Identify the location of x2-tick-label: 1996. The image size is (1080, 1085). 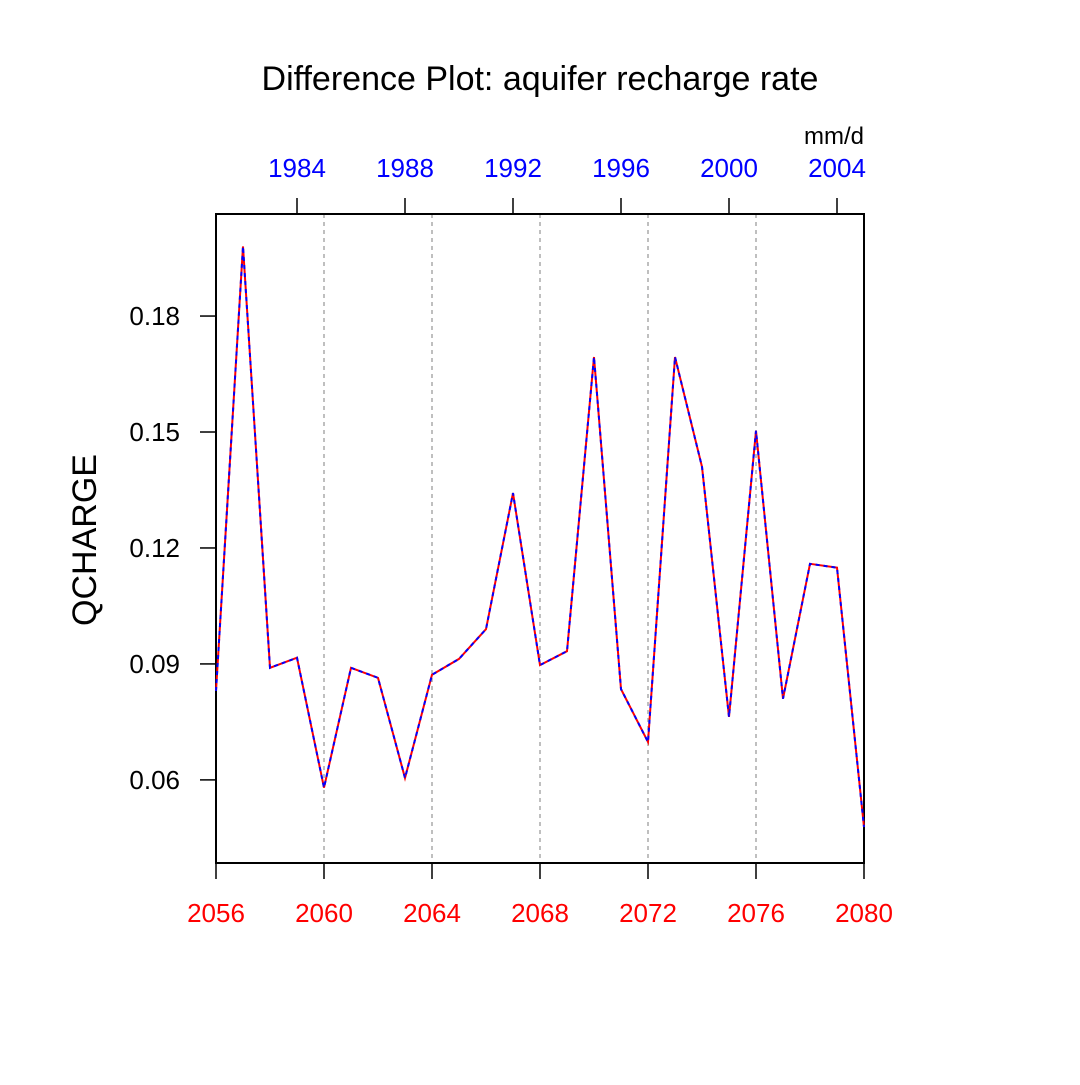
(621, 168).